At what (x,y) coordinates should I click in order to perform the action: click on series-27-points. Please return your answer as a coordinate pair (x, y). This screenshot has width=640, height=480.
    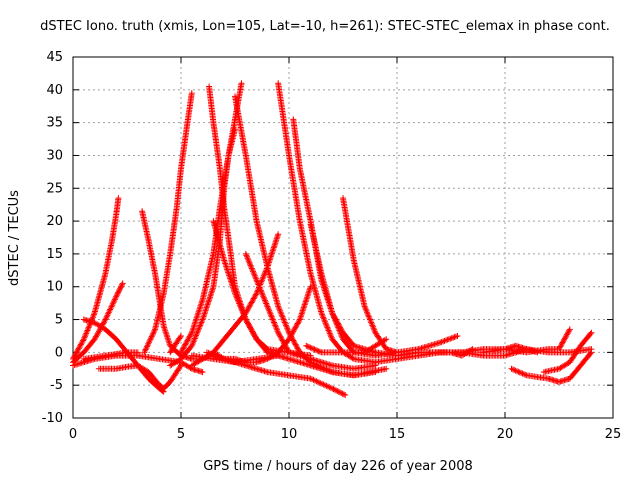
    Looking at the image, I should click on (451, 352).